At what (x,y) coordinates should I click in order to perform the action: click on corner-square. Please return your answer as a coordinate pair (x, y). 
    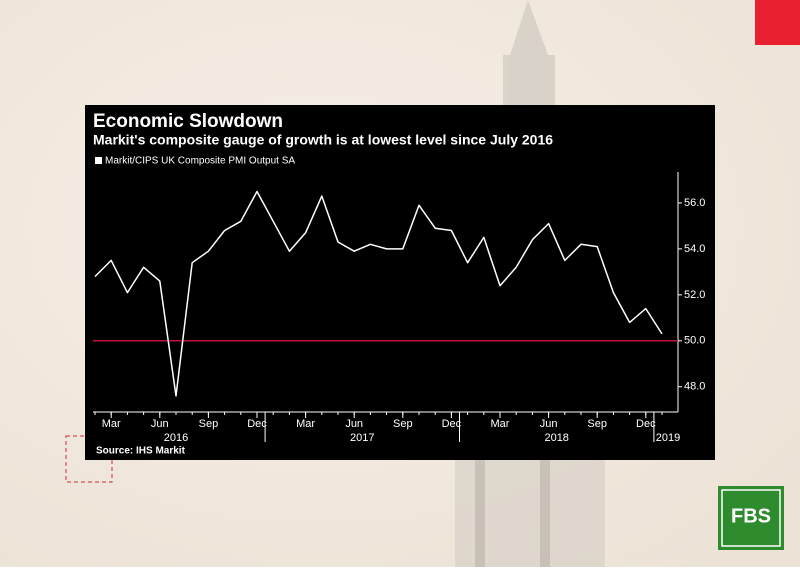
    Looking at the image, I should click on (777, 22).